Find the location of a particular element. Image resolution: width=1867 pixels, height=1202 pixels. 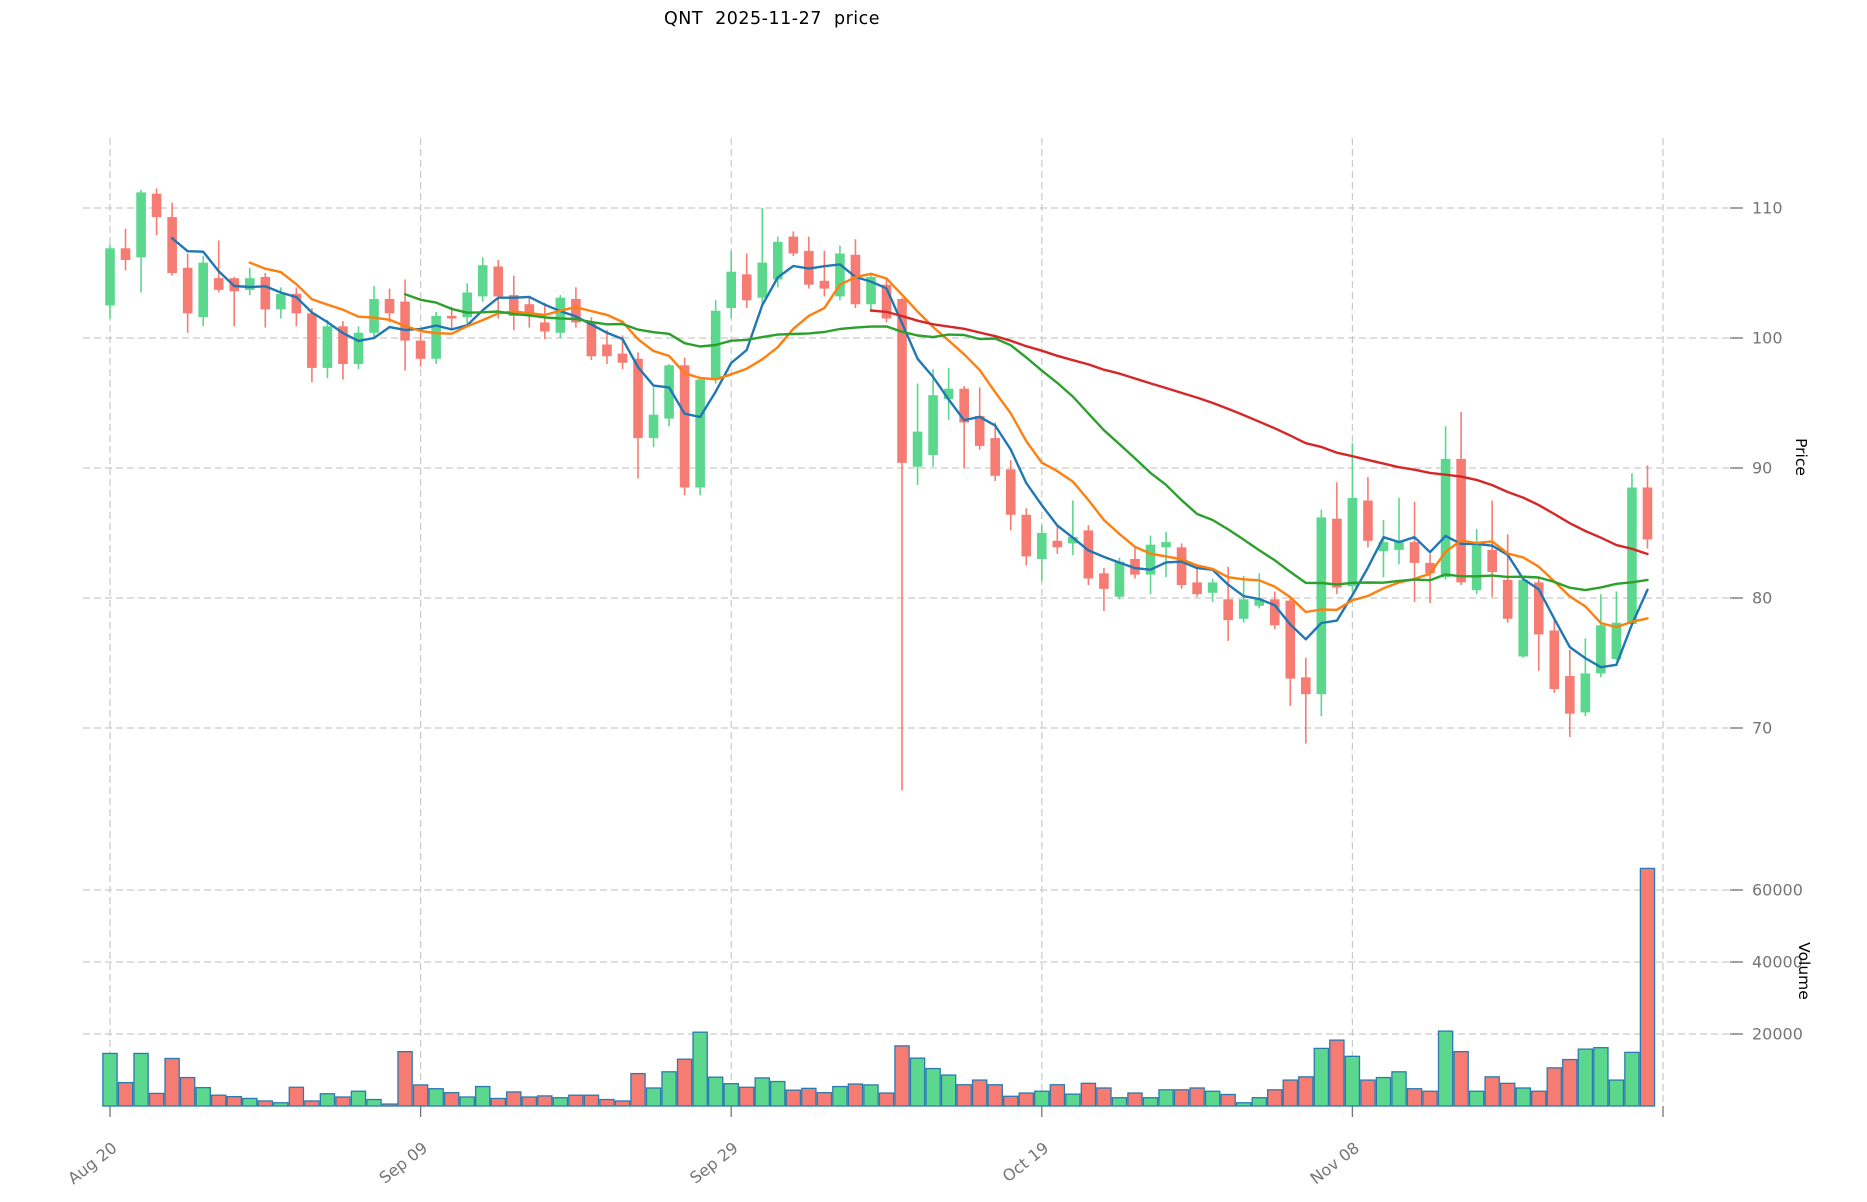

x-tick-label: Oct 19 is located at coordinates (1026, 1162).